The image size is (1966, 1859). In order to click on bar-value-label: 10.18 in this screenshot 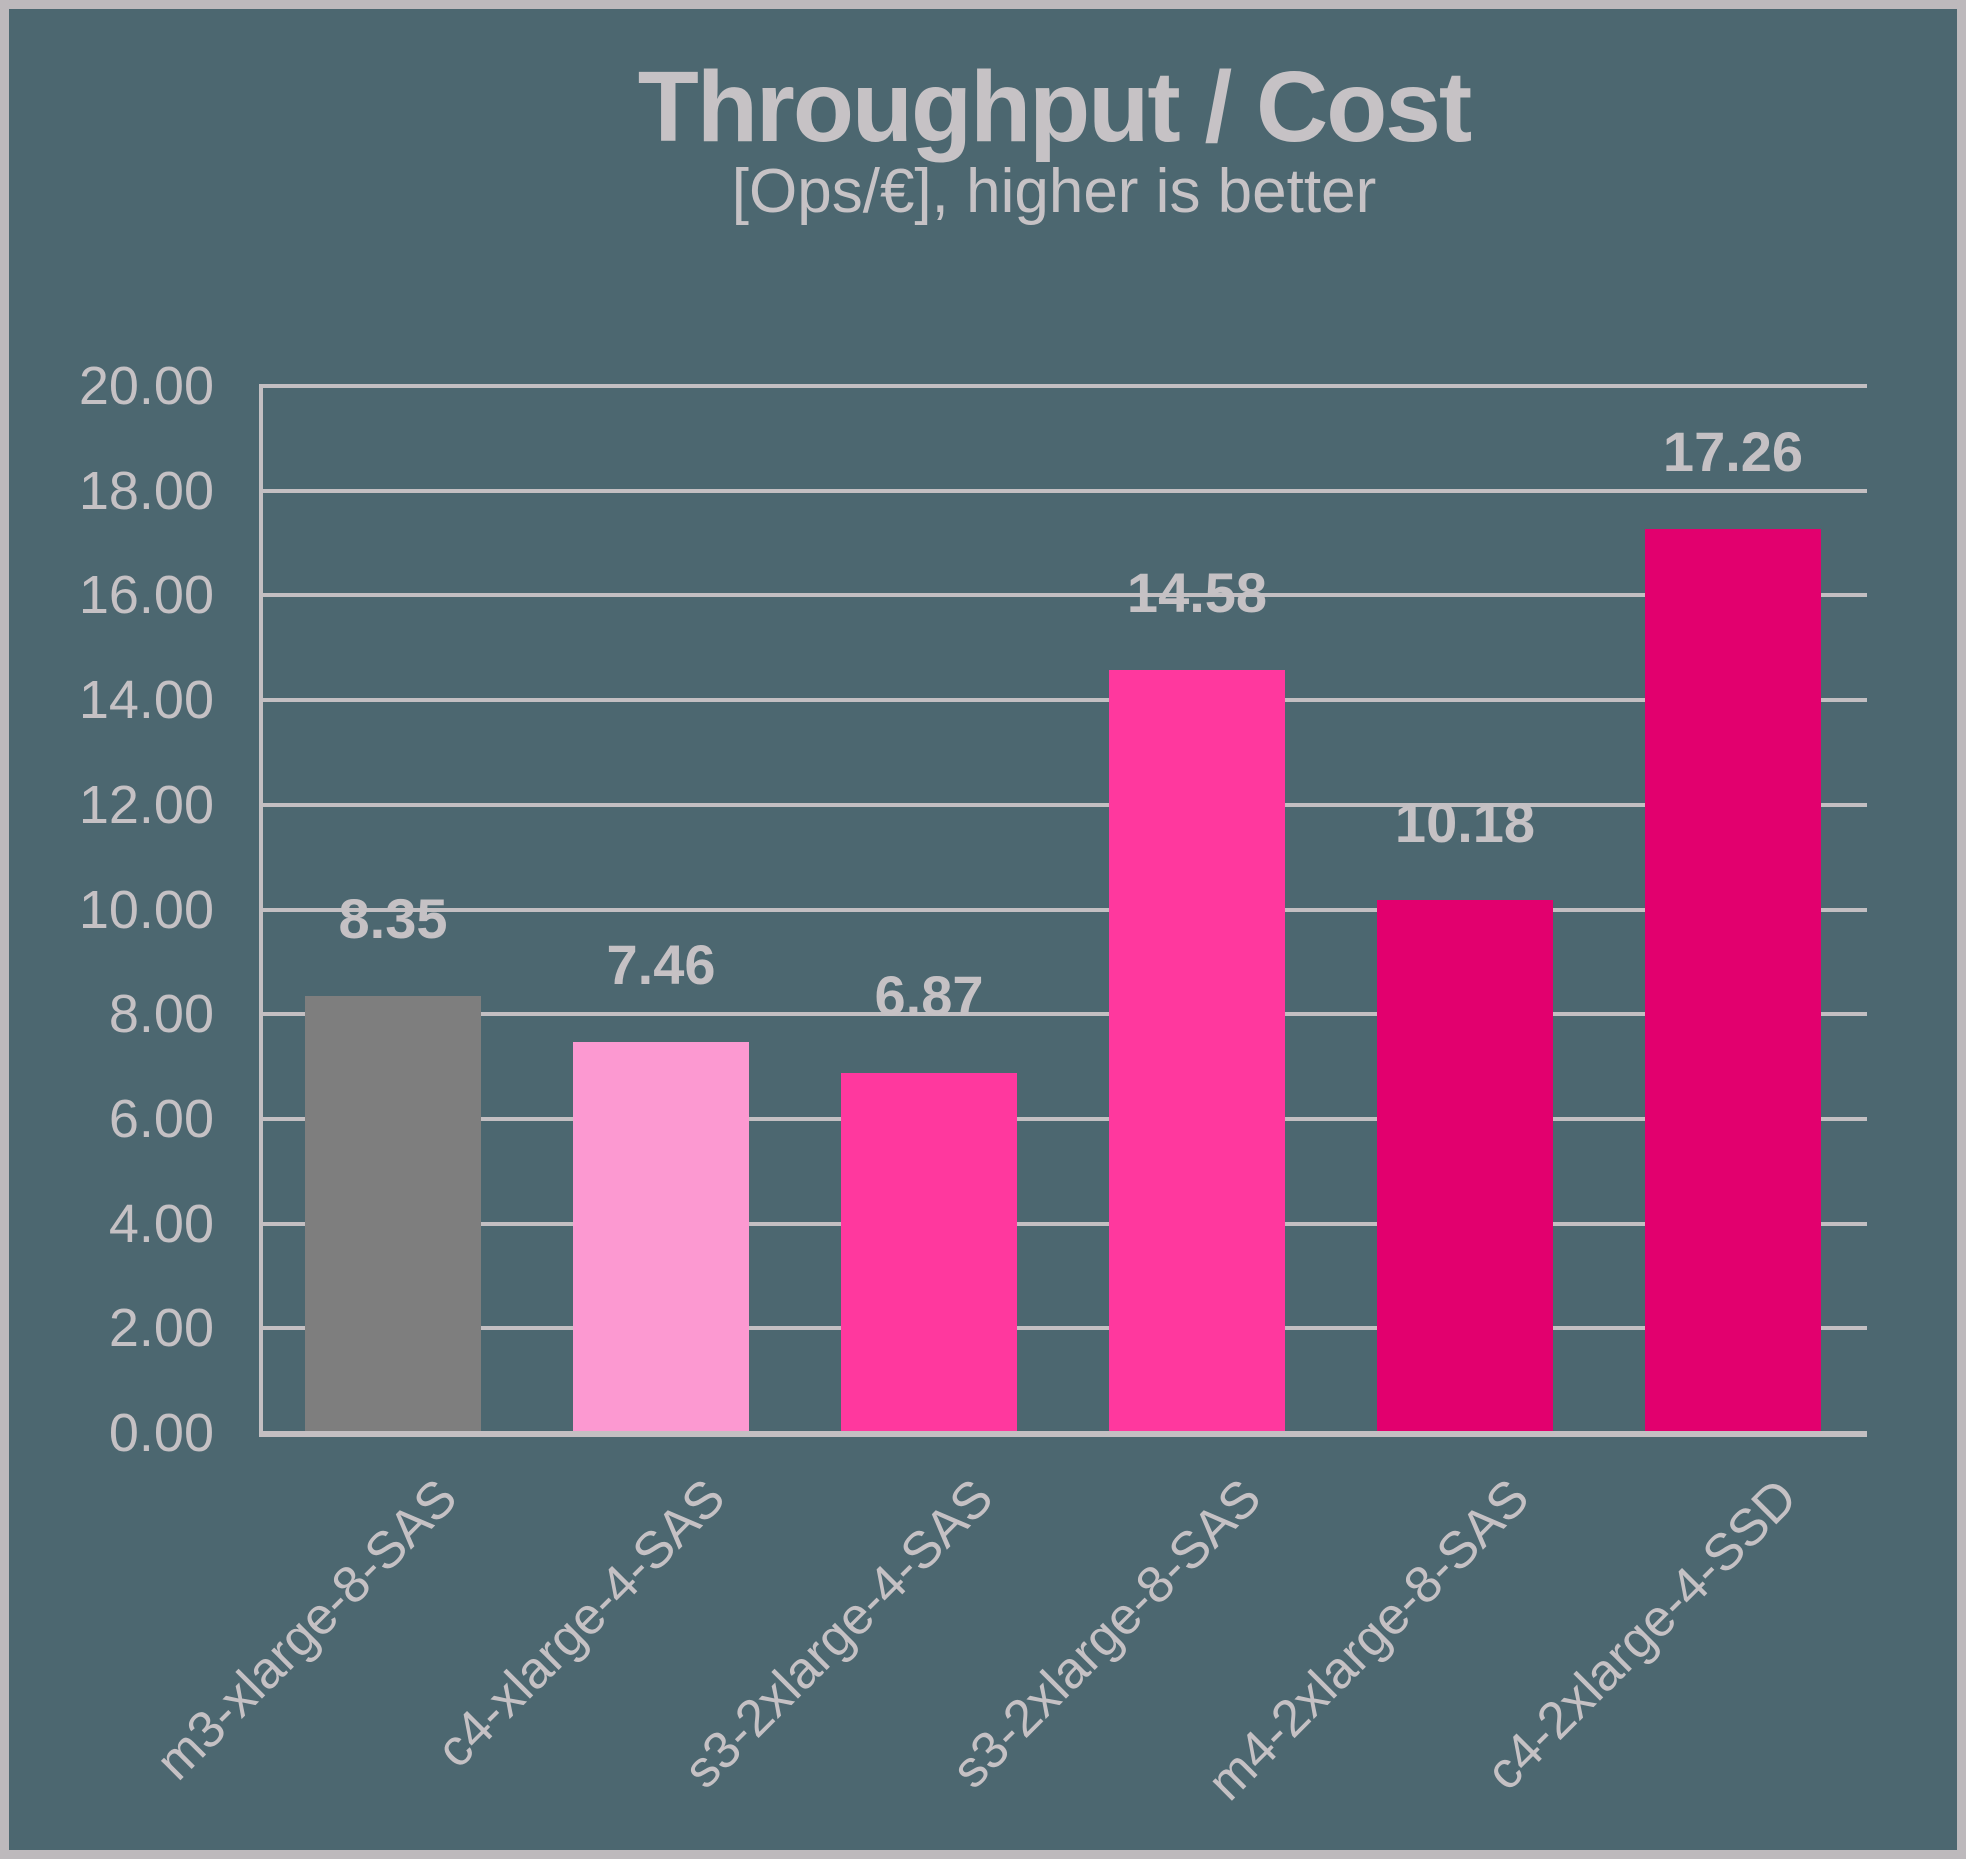, I will do `click(1465, 822)`.